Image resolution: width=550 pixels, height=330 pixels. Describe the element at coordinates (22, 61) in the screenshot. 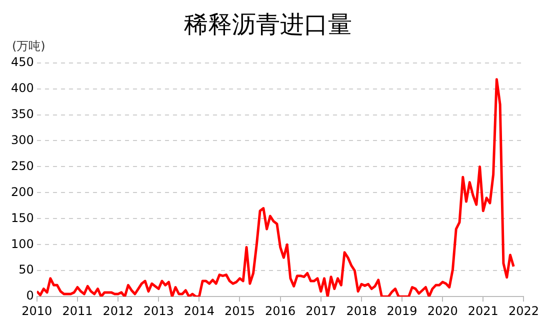

I see `y-tick-label: 450` at that location.